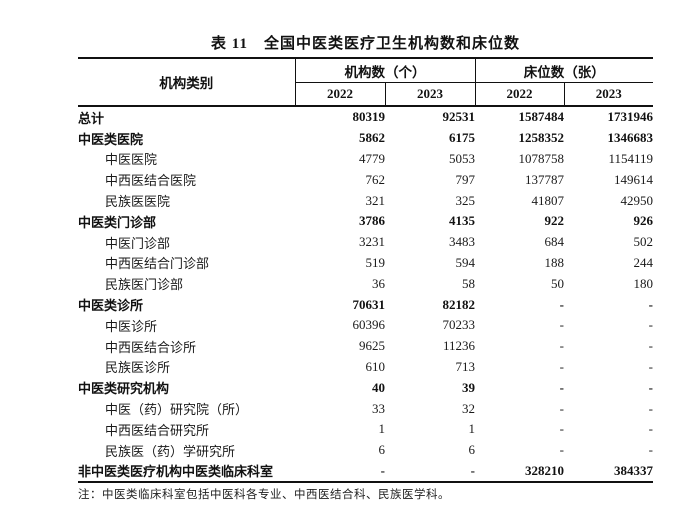 The height and width of the screenshot is (507, 683). I want to click on cell-value: 1078758, so click(541, 158).